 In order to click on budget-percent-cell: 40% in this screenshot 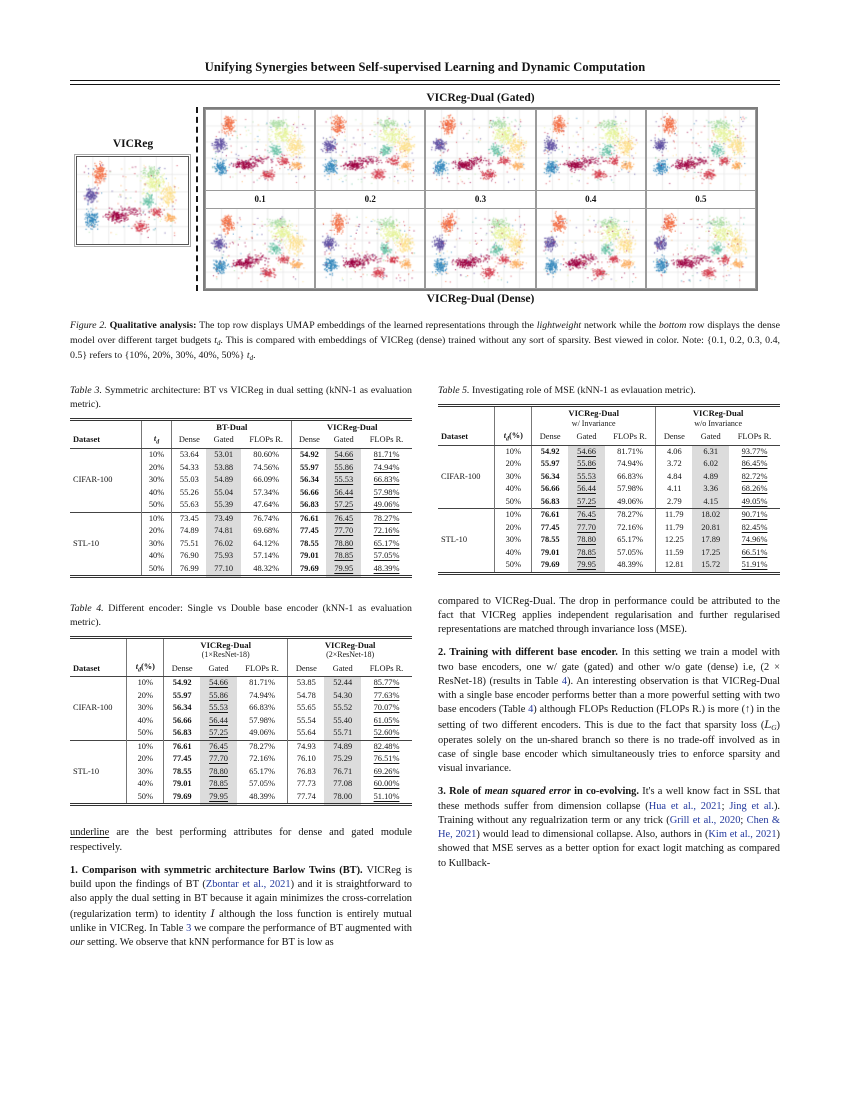, I will do `click(145, 784)`.